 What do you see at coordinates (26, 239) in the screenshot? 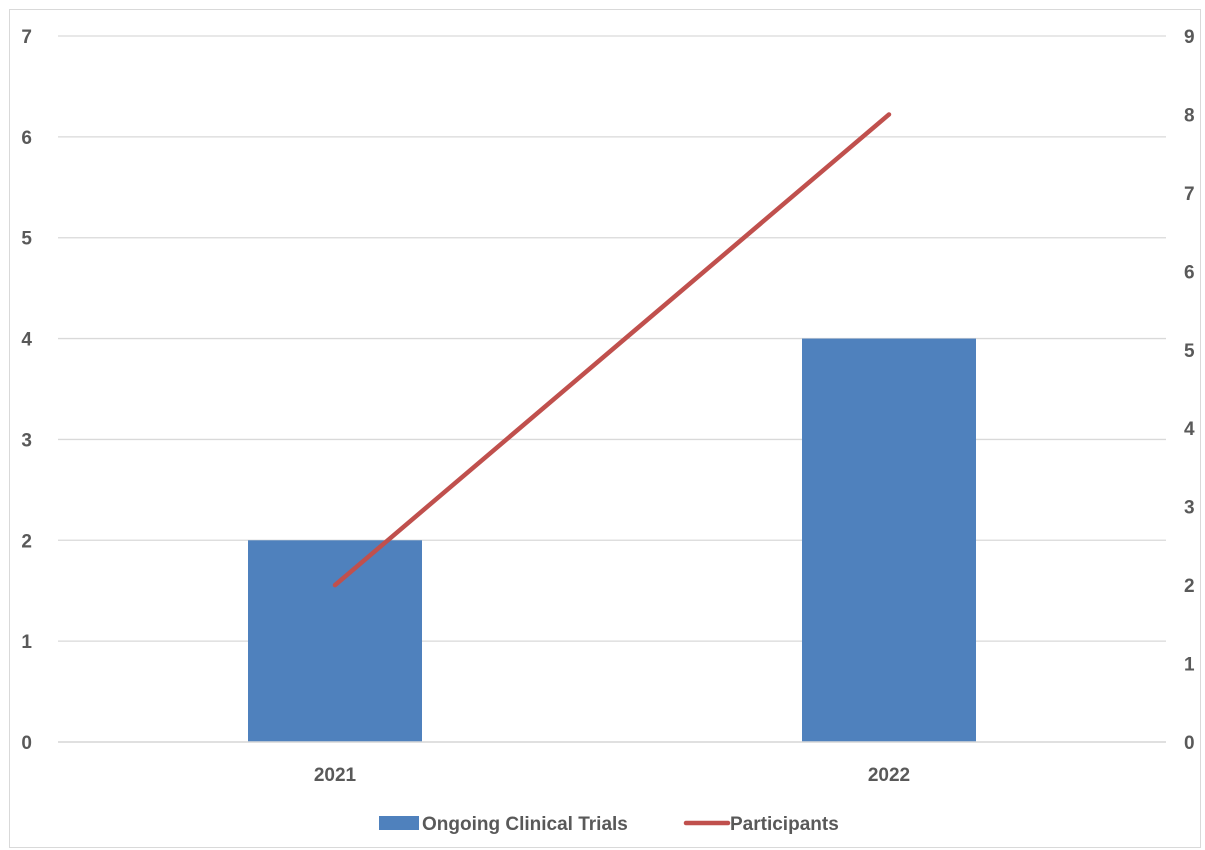
I see `left-axis-tick-label: 5` at bounding box center [26, 239].